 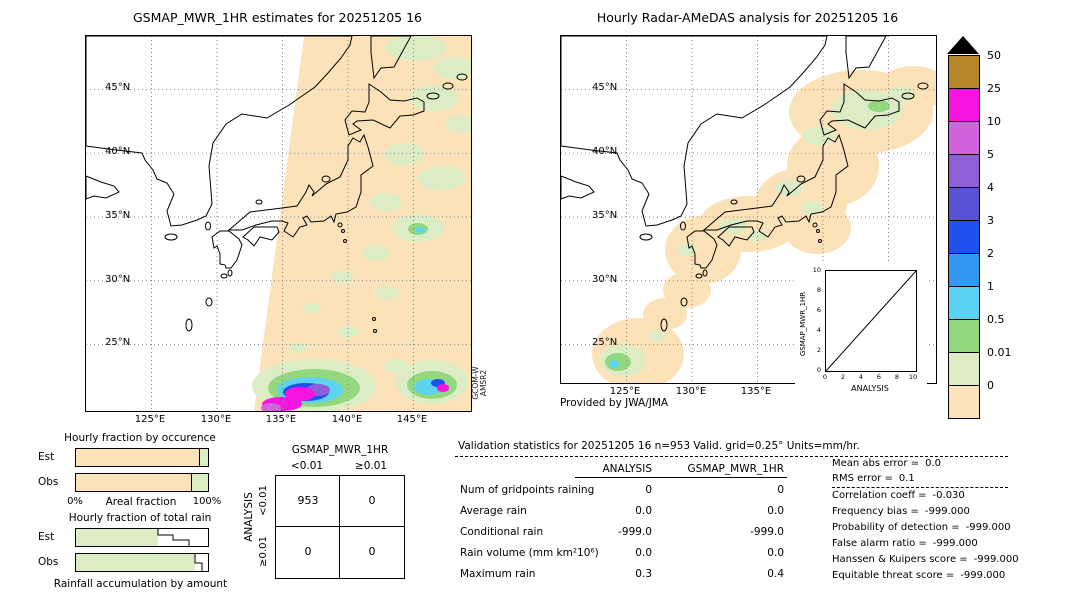 What do you see at coordinates (893, 575) in the screenshot?
I see `stat-label: Equitable threat score =` at bounding box center [893, 575].